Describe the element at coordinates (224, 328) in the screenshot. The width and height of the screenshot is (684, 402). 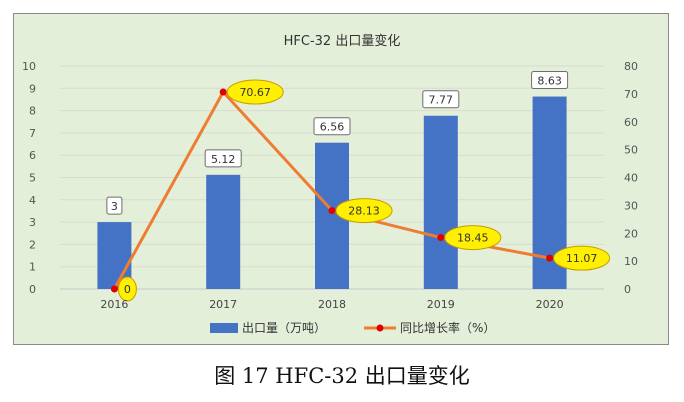
I see `legend-bar-swatch` at that location.